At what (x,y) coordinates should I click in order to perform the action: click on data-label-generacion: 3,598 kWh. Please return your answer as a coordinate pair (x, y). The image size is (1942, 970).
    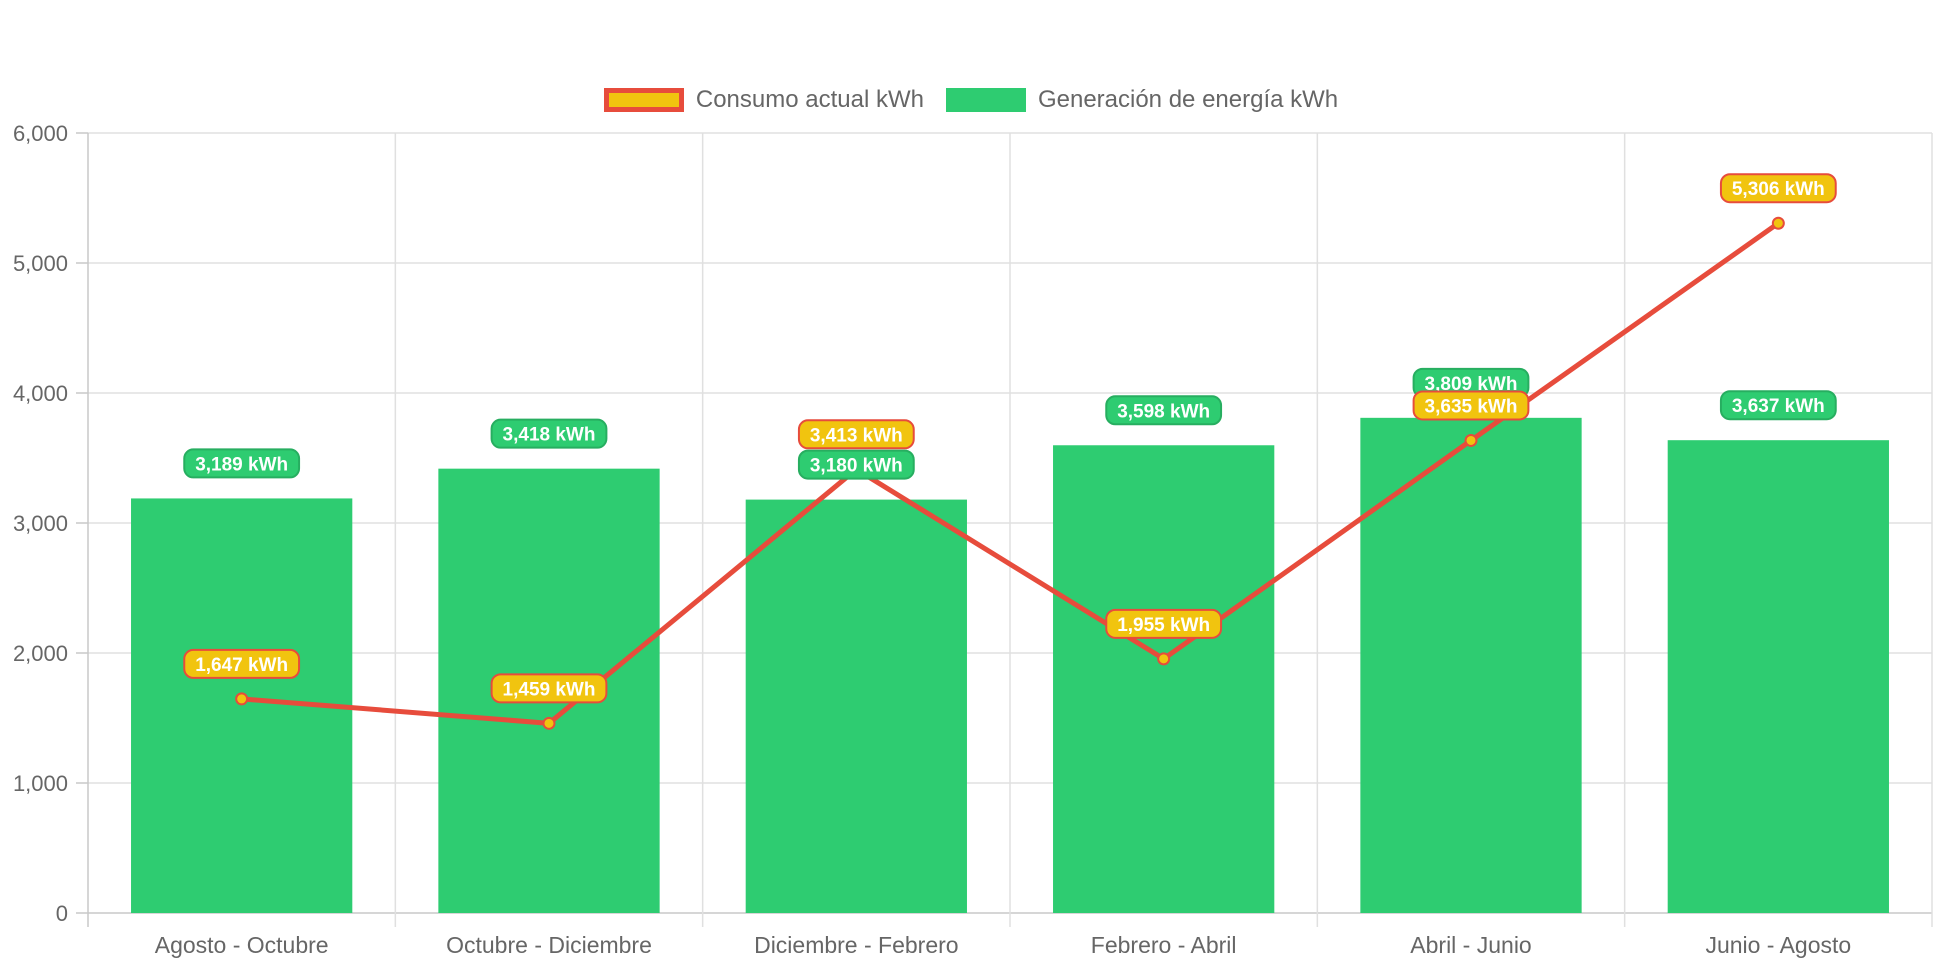
    Looking at the image, I should click on (1163, 411).